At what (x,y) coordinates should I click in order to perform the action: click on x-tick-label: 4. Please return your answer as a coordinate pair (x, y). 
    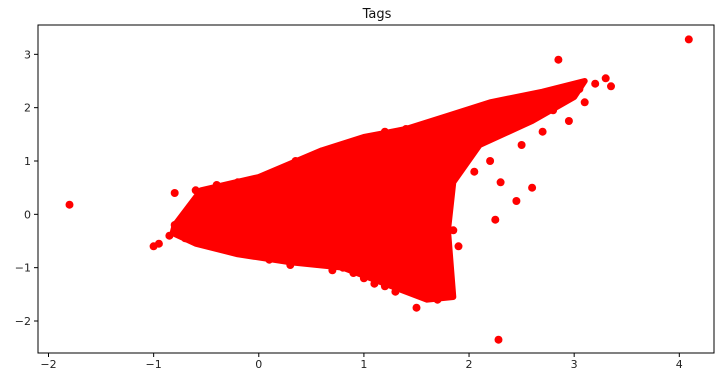
    Looking at the image, I should click on (679, 363).